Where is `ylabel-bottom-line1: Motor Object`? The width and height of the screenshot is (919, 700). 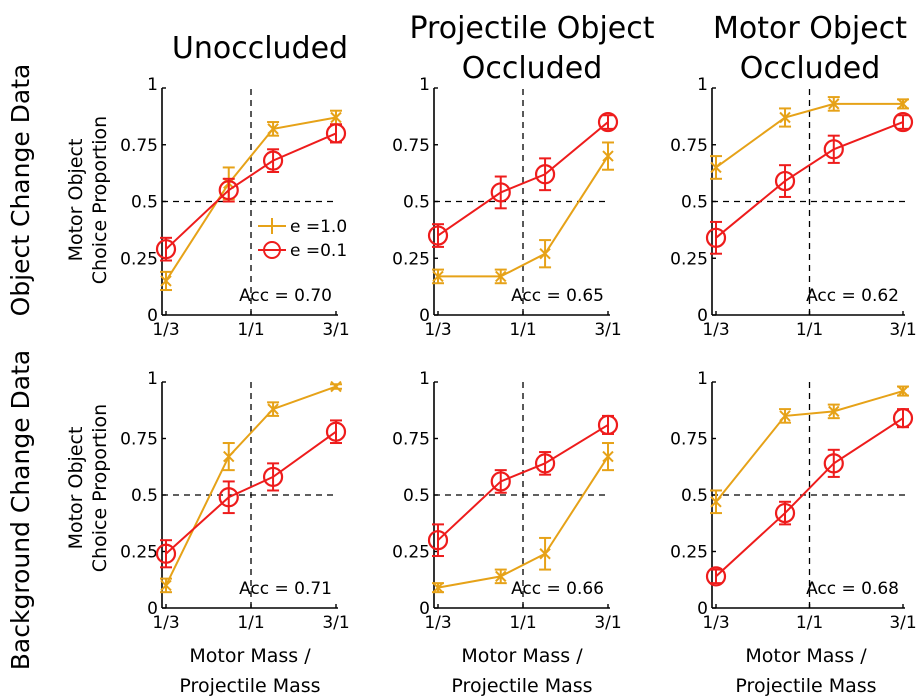
ylabel-bottom-line1: Motor Object is located at coordinates (76, 488).